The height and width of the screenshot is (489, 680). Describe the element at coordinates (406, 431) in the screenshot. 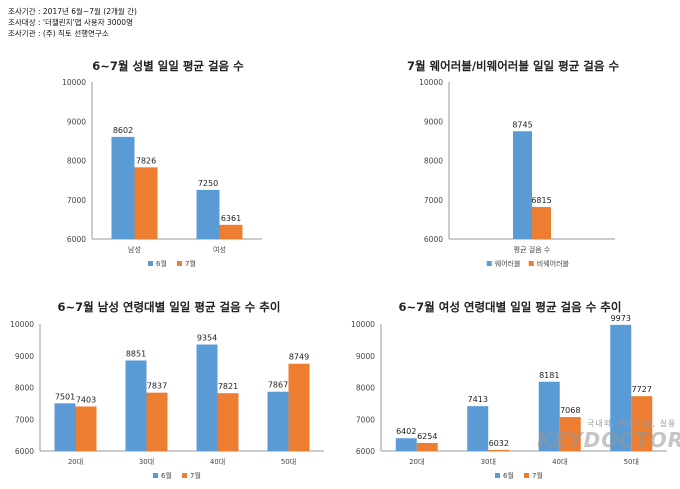

I see `data-label: 6402` at that location.